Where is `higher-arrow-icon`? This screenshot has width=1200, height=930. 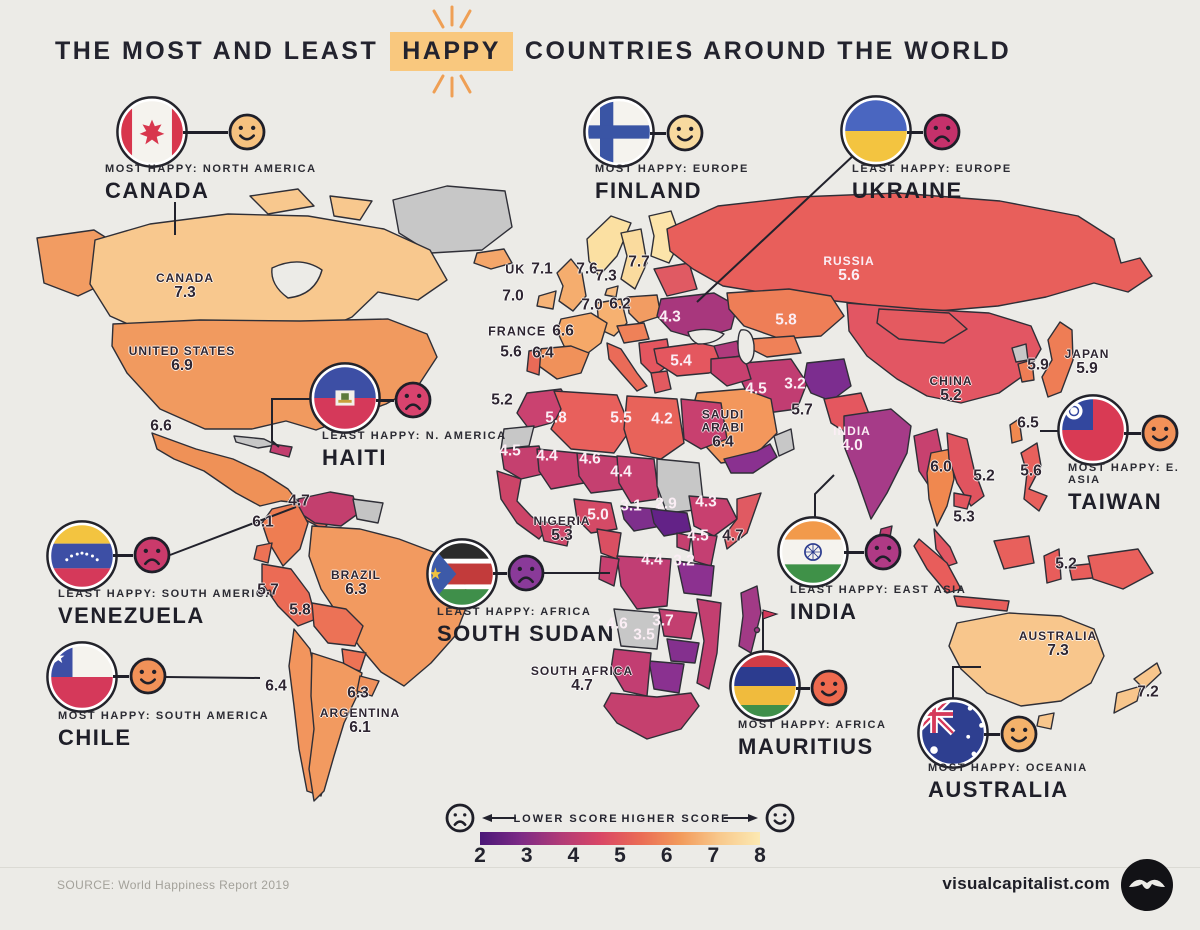
higher-arrow-icon is located at coordinates (741, 818).